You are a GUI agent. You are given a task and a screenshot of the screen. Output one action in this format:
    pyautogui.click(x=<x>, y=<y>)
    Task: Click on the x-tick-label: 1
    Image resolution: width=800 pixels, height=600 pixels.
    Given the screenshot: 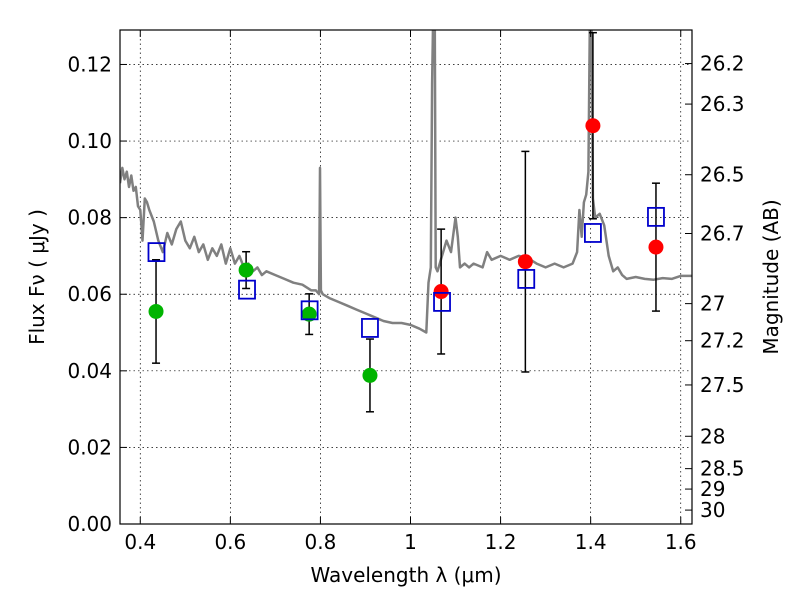 What is the action you would take?
    pyautogui.click(x=410, y=542)
    